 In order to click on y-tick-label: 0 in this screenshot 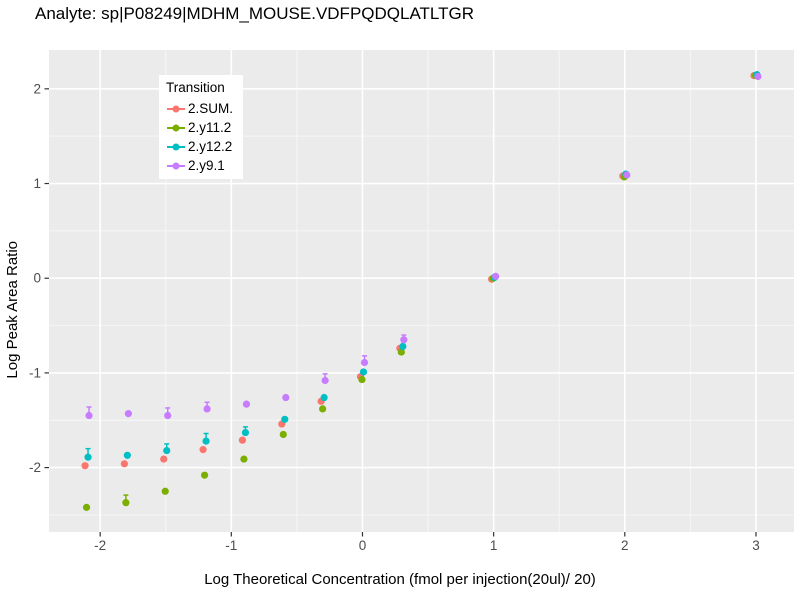, I will do `click(37, 278)`.